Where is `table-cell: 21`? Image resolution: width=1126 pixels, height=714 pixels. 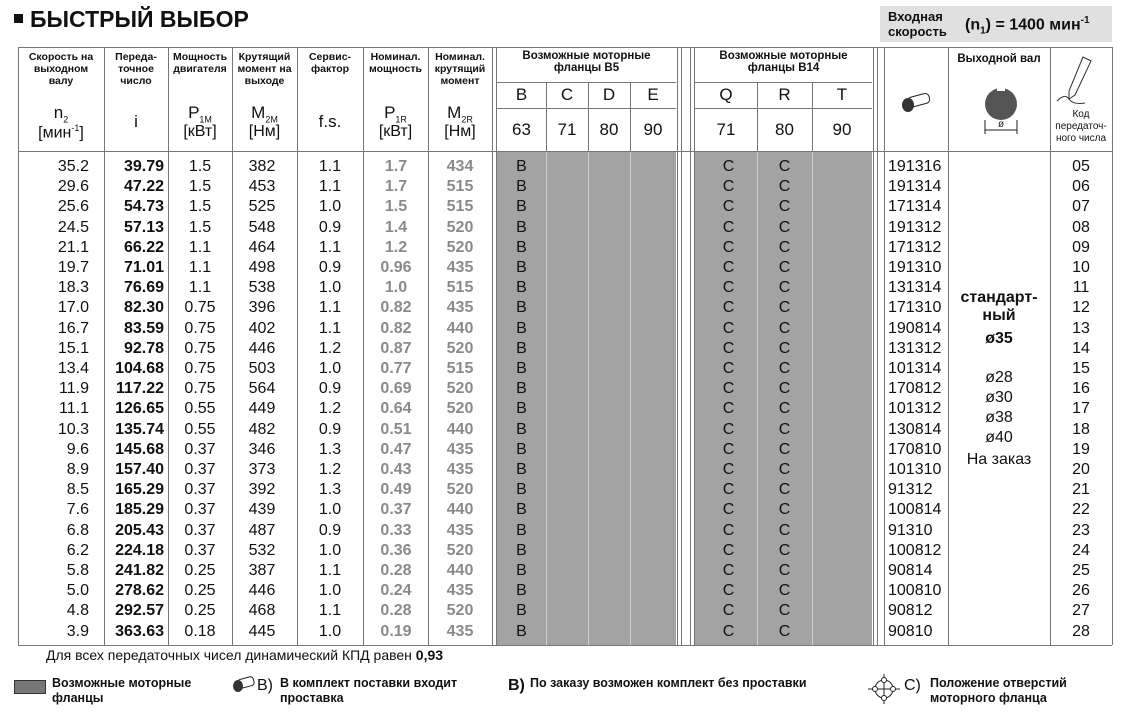
table-cell: 21 is located at coordinates (1081, 490).